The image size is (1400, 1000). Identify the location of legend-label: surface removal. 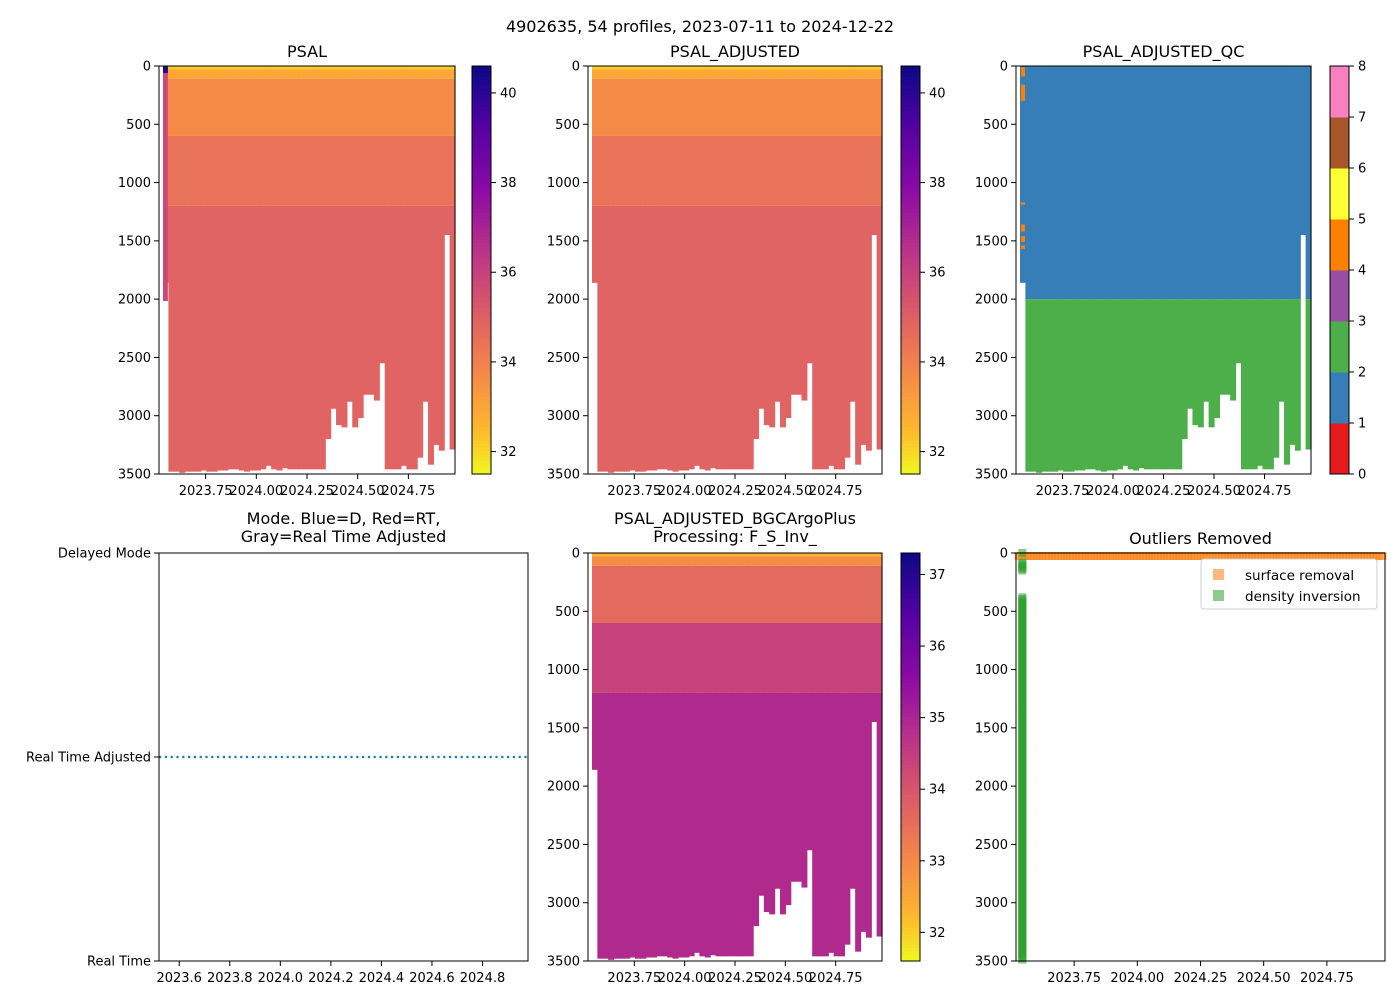
(1299, 576).